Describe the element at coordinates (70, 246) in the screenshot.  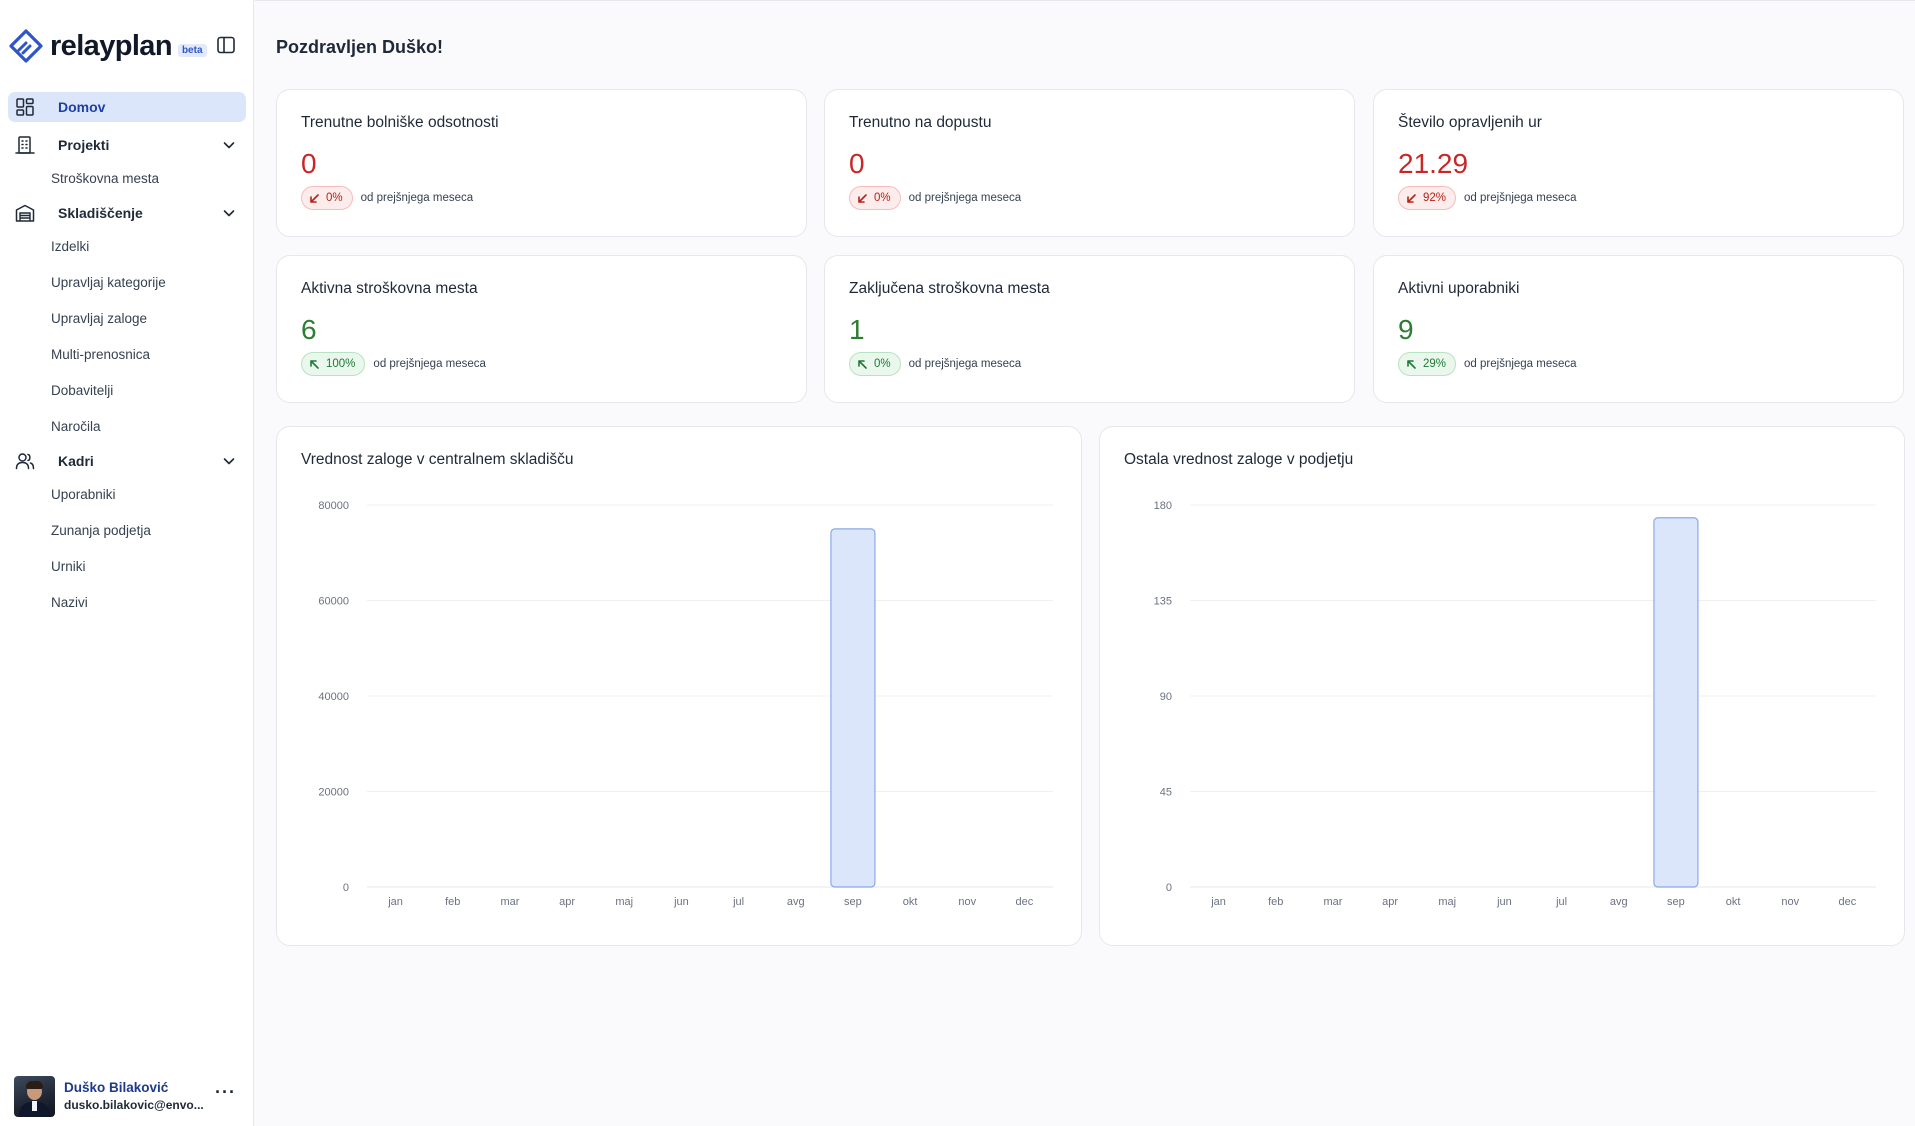
I see `sidebar-item-products: Izdelki` at that location.